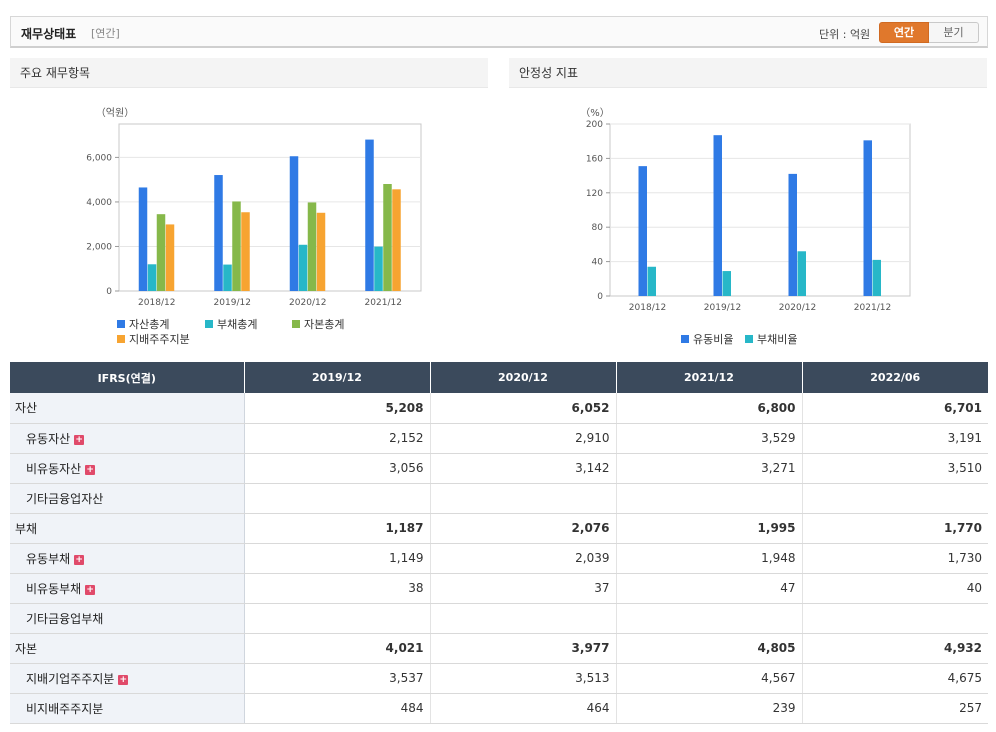 The width and height of the screenshot is (996, 732). Describe the element at coordinates (127, 708) in the screenshot. I see `row-label: 비지배주주지분` at that location.